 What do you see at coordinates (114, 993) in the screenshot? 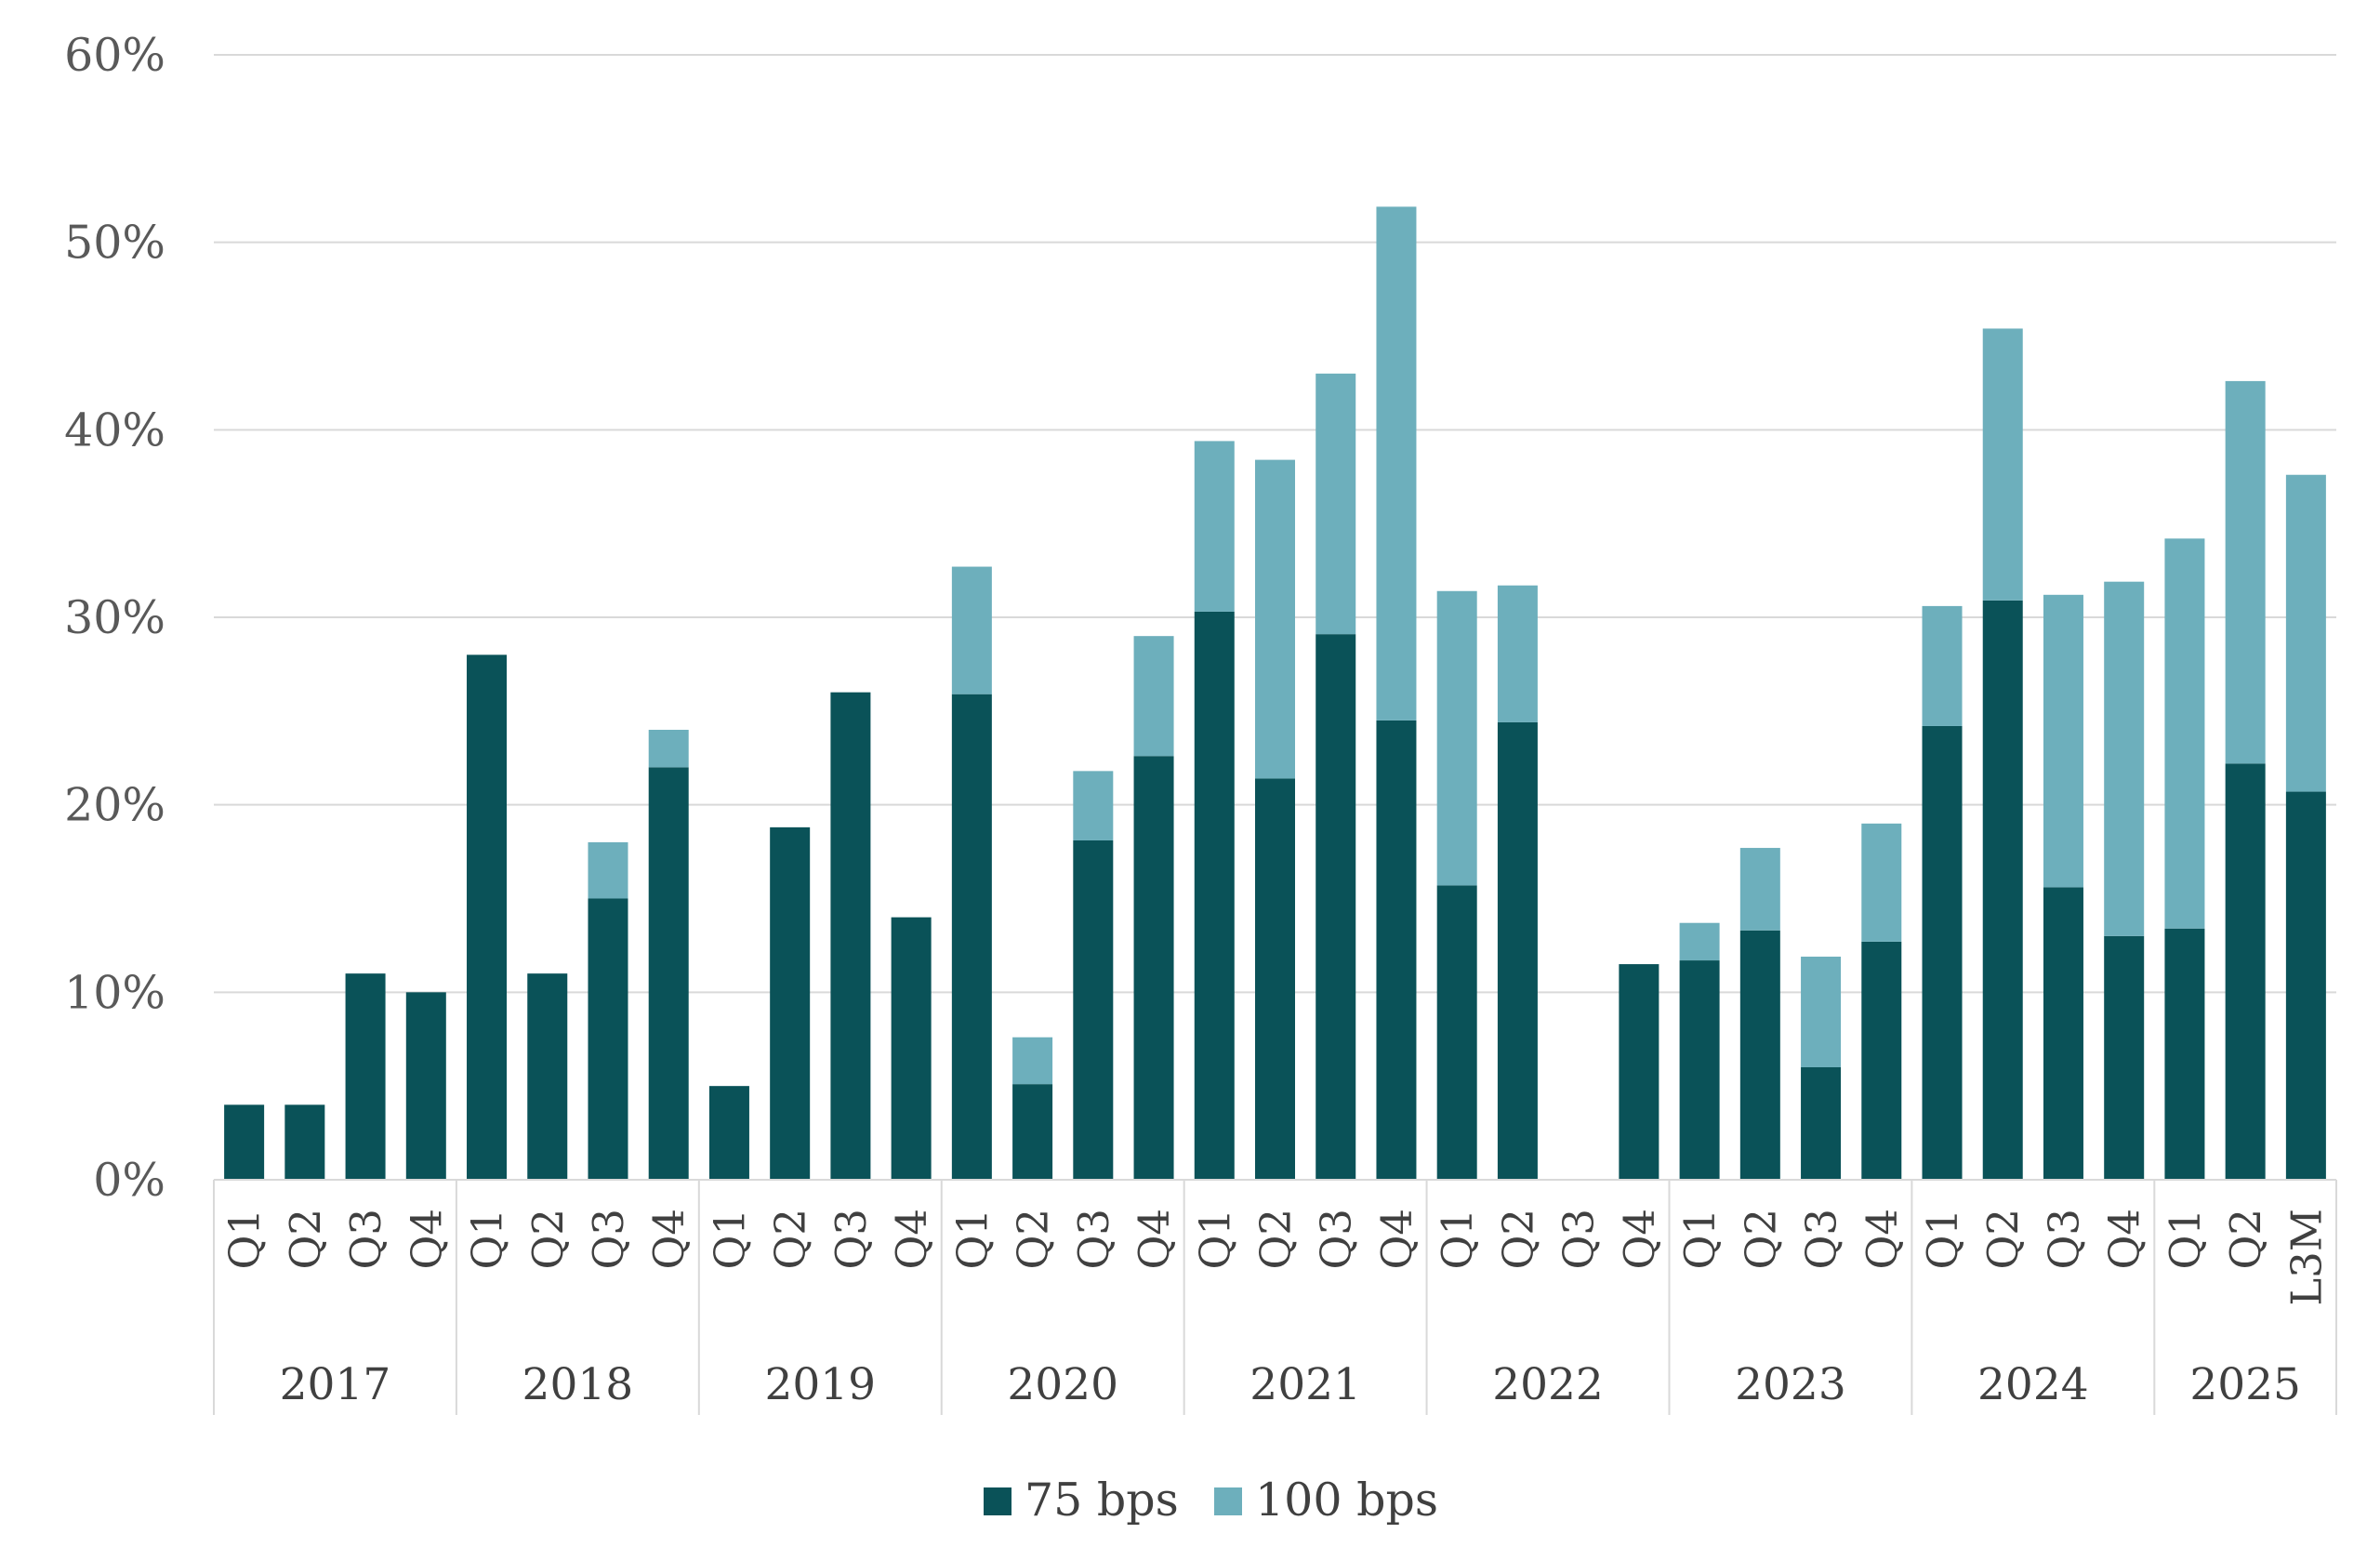
I see `y-tick-label: 10%` at bounding box center [114, 993].